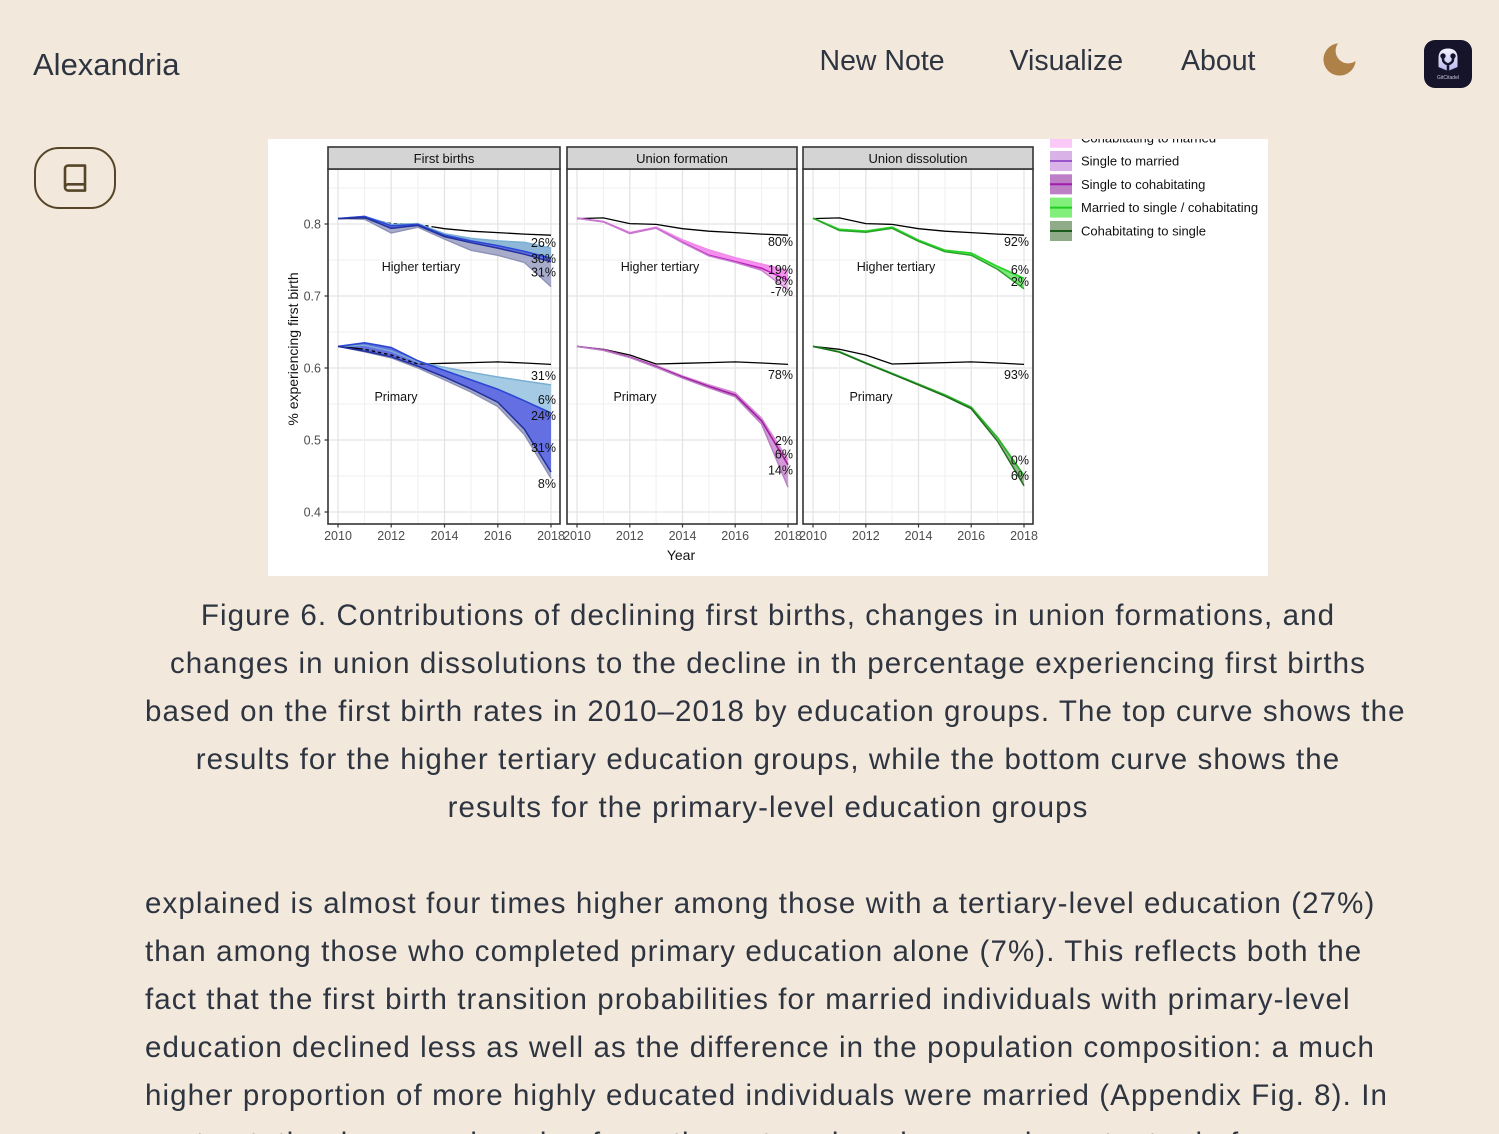 This screenshot has width=1499, height=1134. Describe the element at coordinates (1148, 142) in the screenshot. I see `svg-text: Cohabitating to married` at that location.